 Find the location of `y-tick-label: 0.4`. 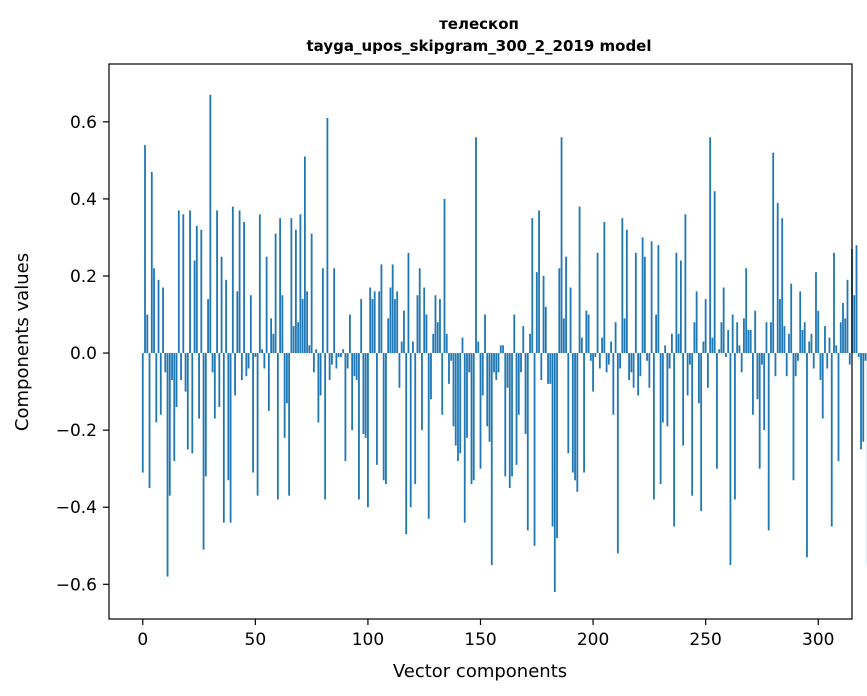

y-tick-label: 0.4 is located at coordinates (83, 200).